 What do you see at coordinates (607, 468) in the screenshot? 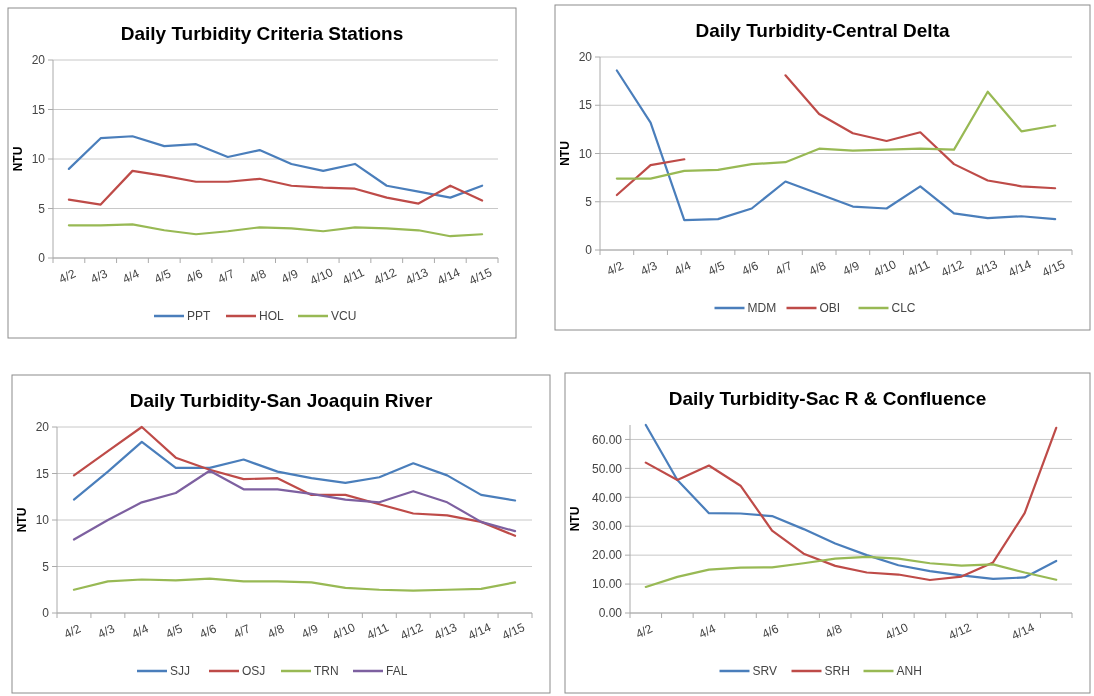
I see `y-tick-label: 50.00` at bounding box center [607, 468].